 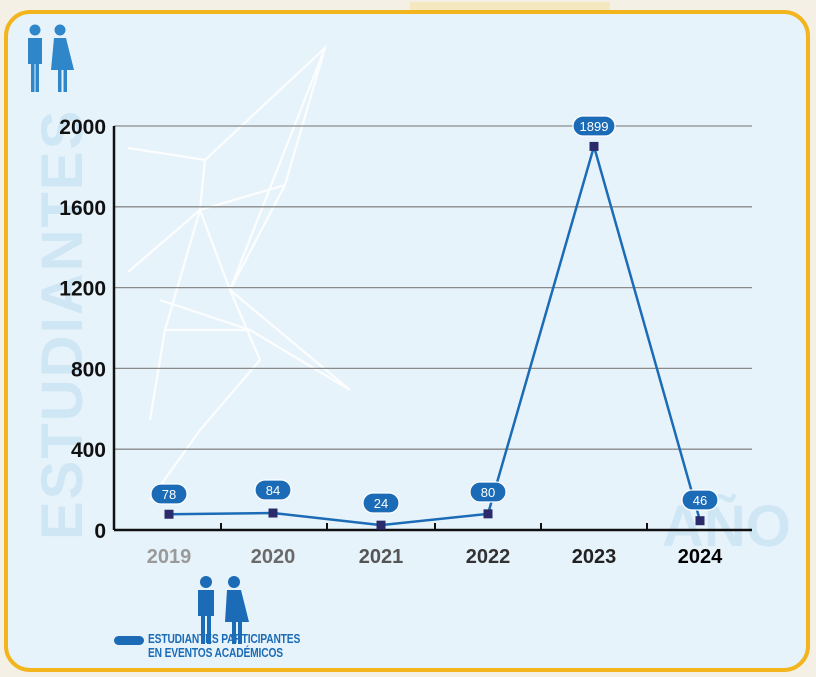 I want to click on legend-label-line1: ESTUDIANTES PARTICIPANTES, so click(x=224, y=639).